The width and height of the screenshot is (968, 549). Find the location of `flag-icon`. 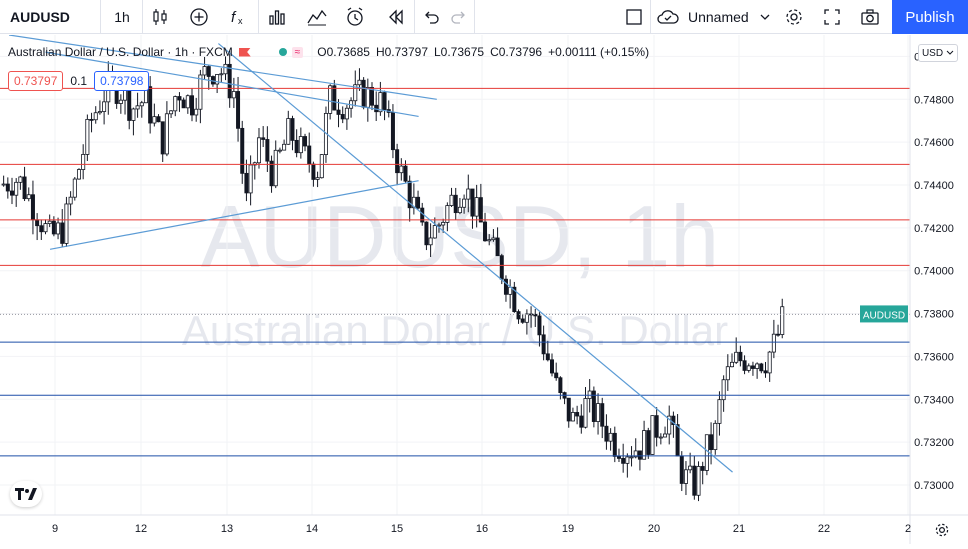

flag-icon is located at coordinates (244, 52).